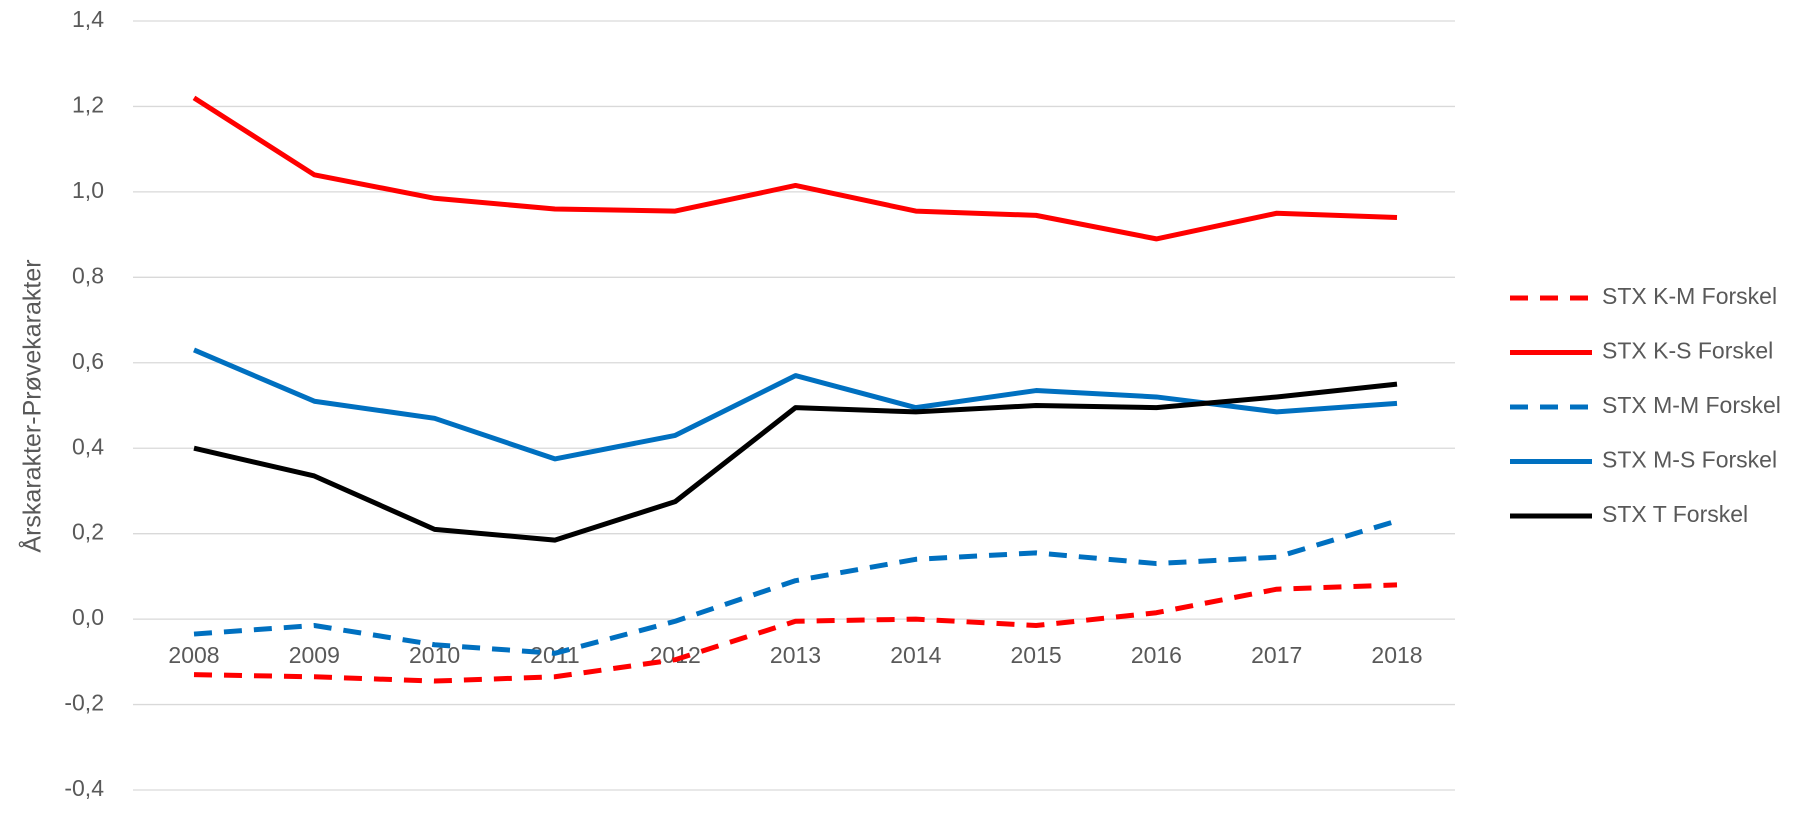 The image size is (1818, 820). Describe the element at coordinates (1691, 405) in the screenshot. I see `legend-label: STX M-M Forskel` at that location.